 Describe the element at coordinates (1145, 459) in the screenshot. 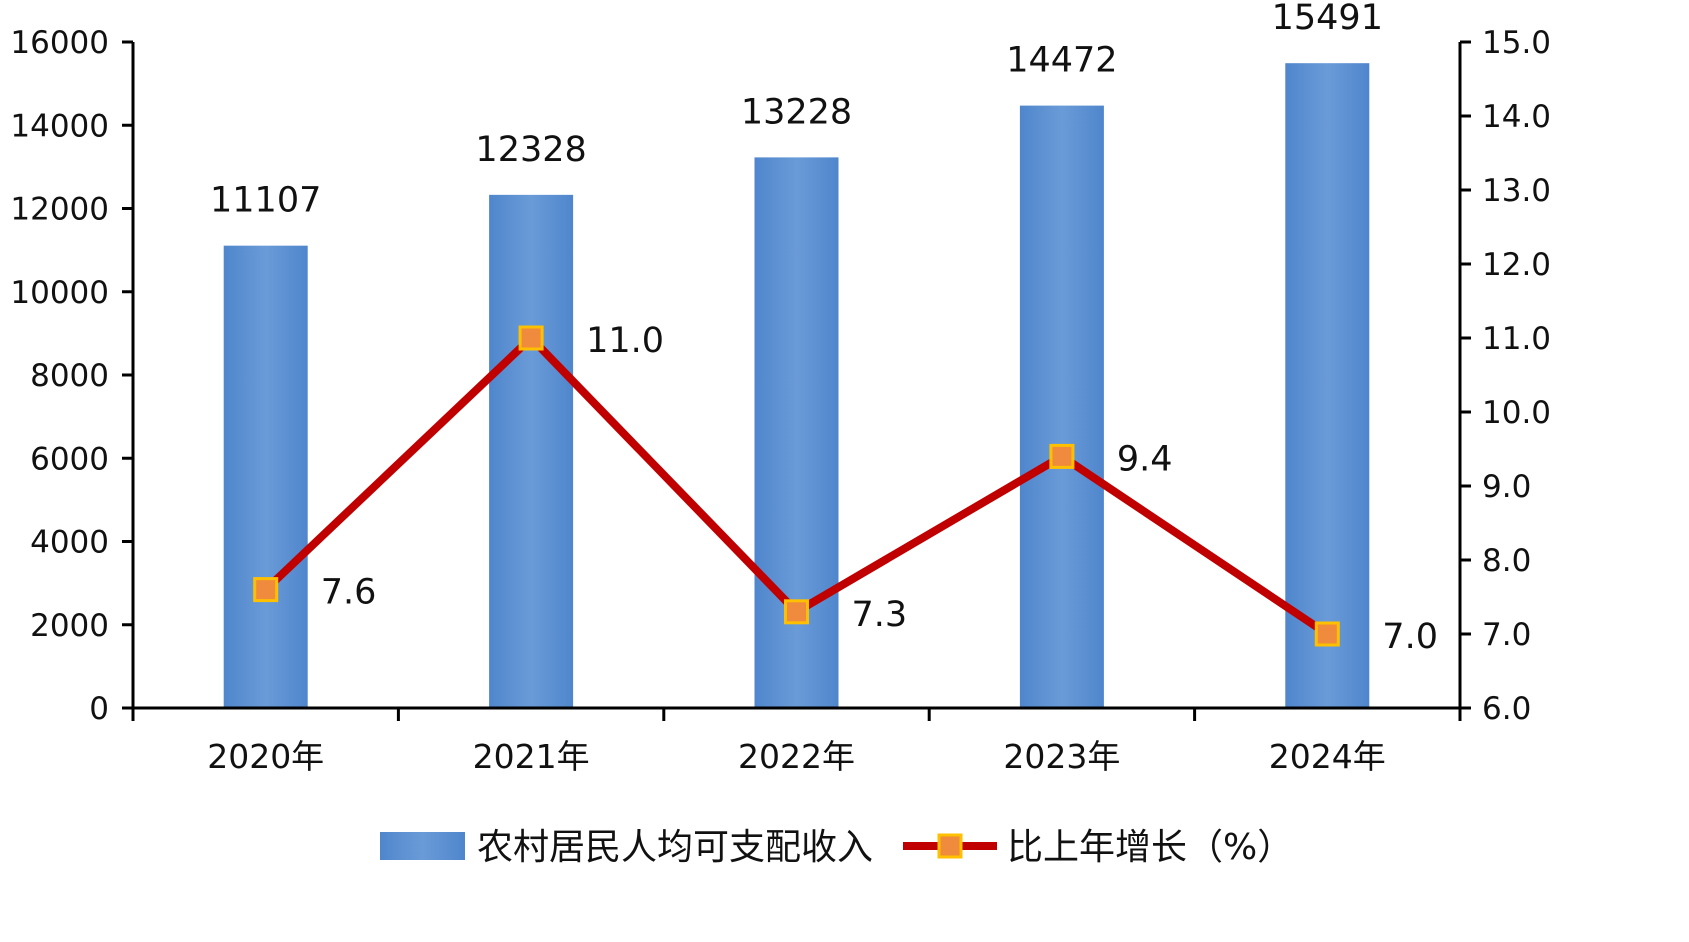

I see `growth-value-label-3: 9.4` at that location.